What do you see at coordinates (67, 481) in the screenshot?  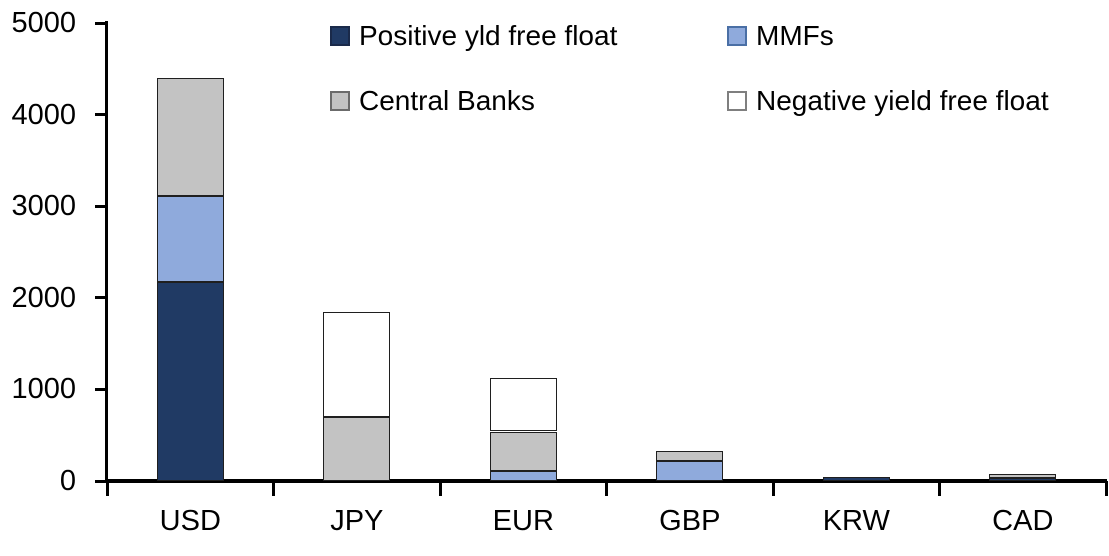 I see `y-tick-label: 0` at bounding box center [67, 481].